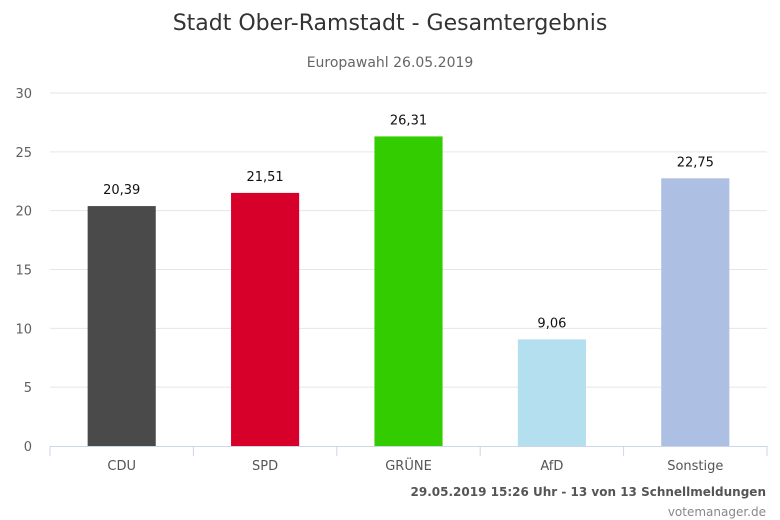 The height and width of the screenshot is (520, 780). I want to click on y-tick-label: 20, so click(23, 212).